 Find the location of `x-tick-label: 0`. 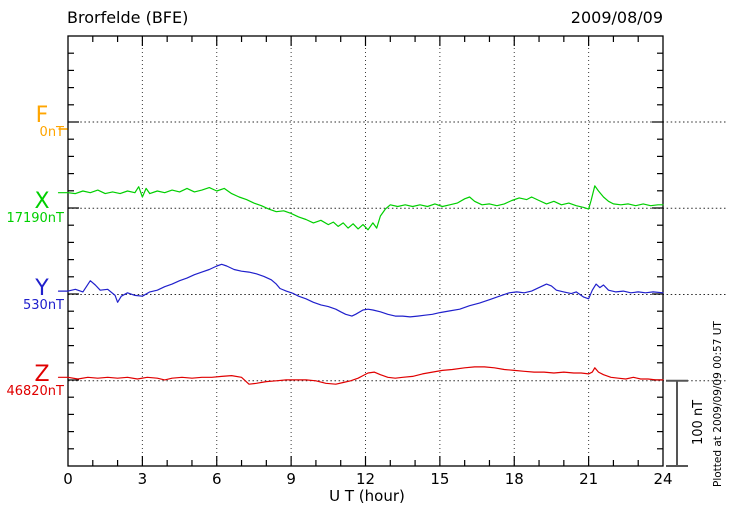

x-tick-label: 0 is located at coordinates (68, 479).